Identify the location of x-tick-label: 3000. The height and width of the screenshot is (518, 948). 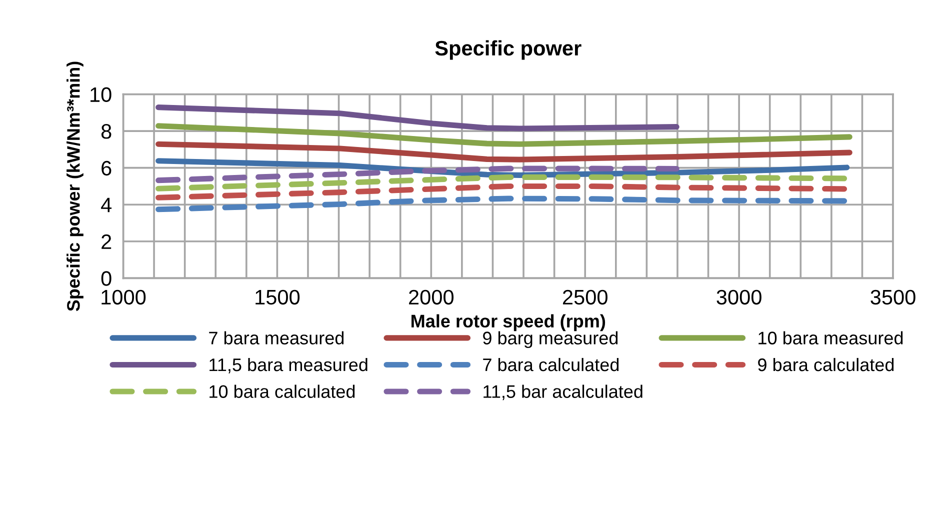
(739, 297).